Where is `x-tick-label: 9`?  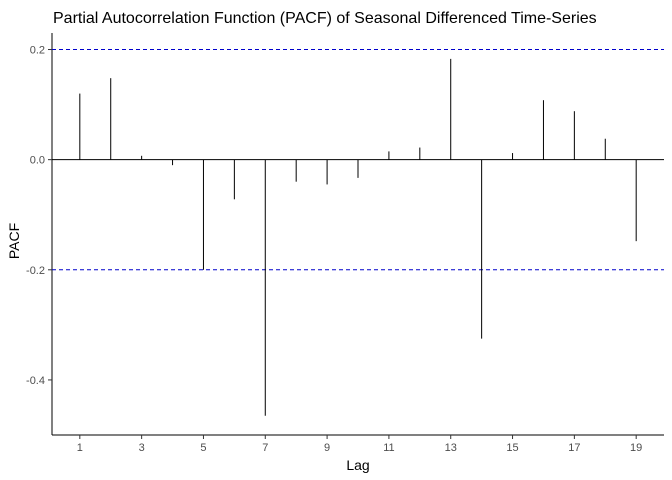 x-tick-label: 9 is located at coordinates (327, 448).